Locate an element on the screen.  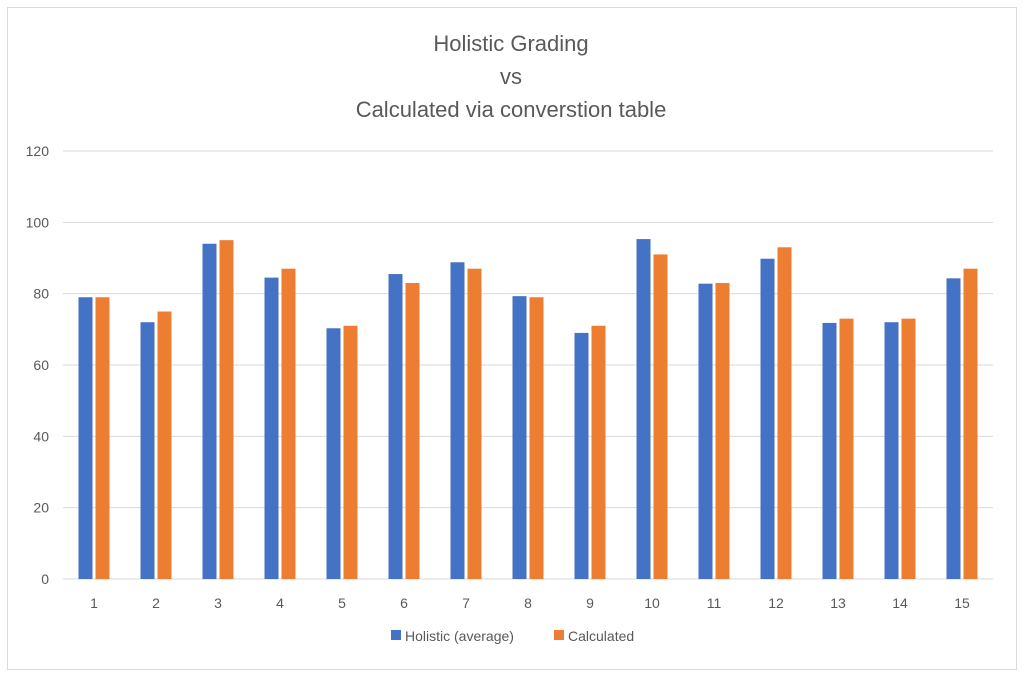
y-tick-label: 100 is located at coordinates (38, 222).